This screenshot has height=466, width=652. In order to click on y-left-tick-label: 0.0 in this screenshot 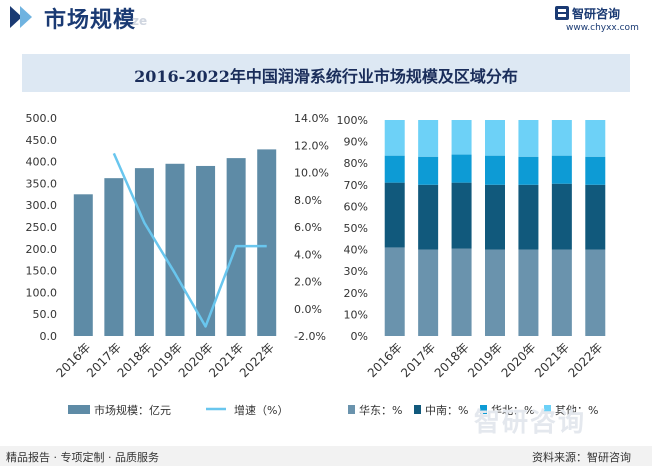, I will do `click(49, 336)`.